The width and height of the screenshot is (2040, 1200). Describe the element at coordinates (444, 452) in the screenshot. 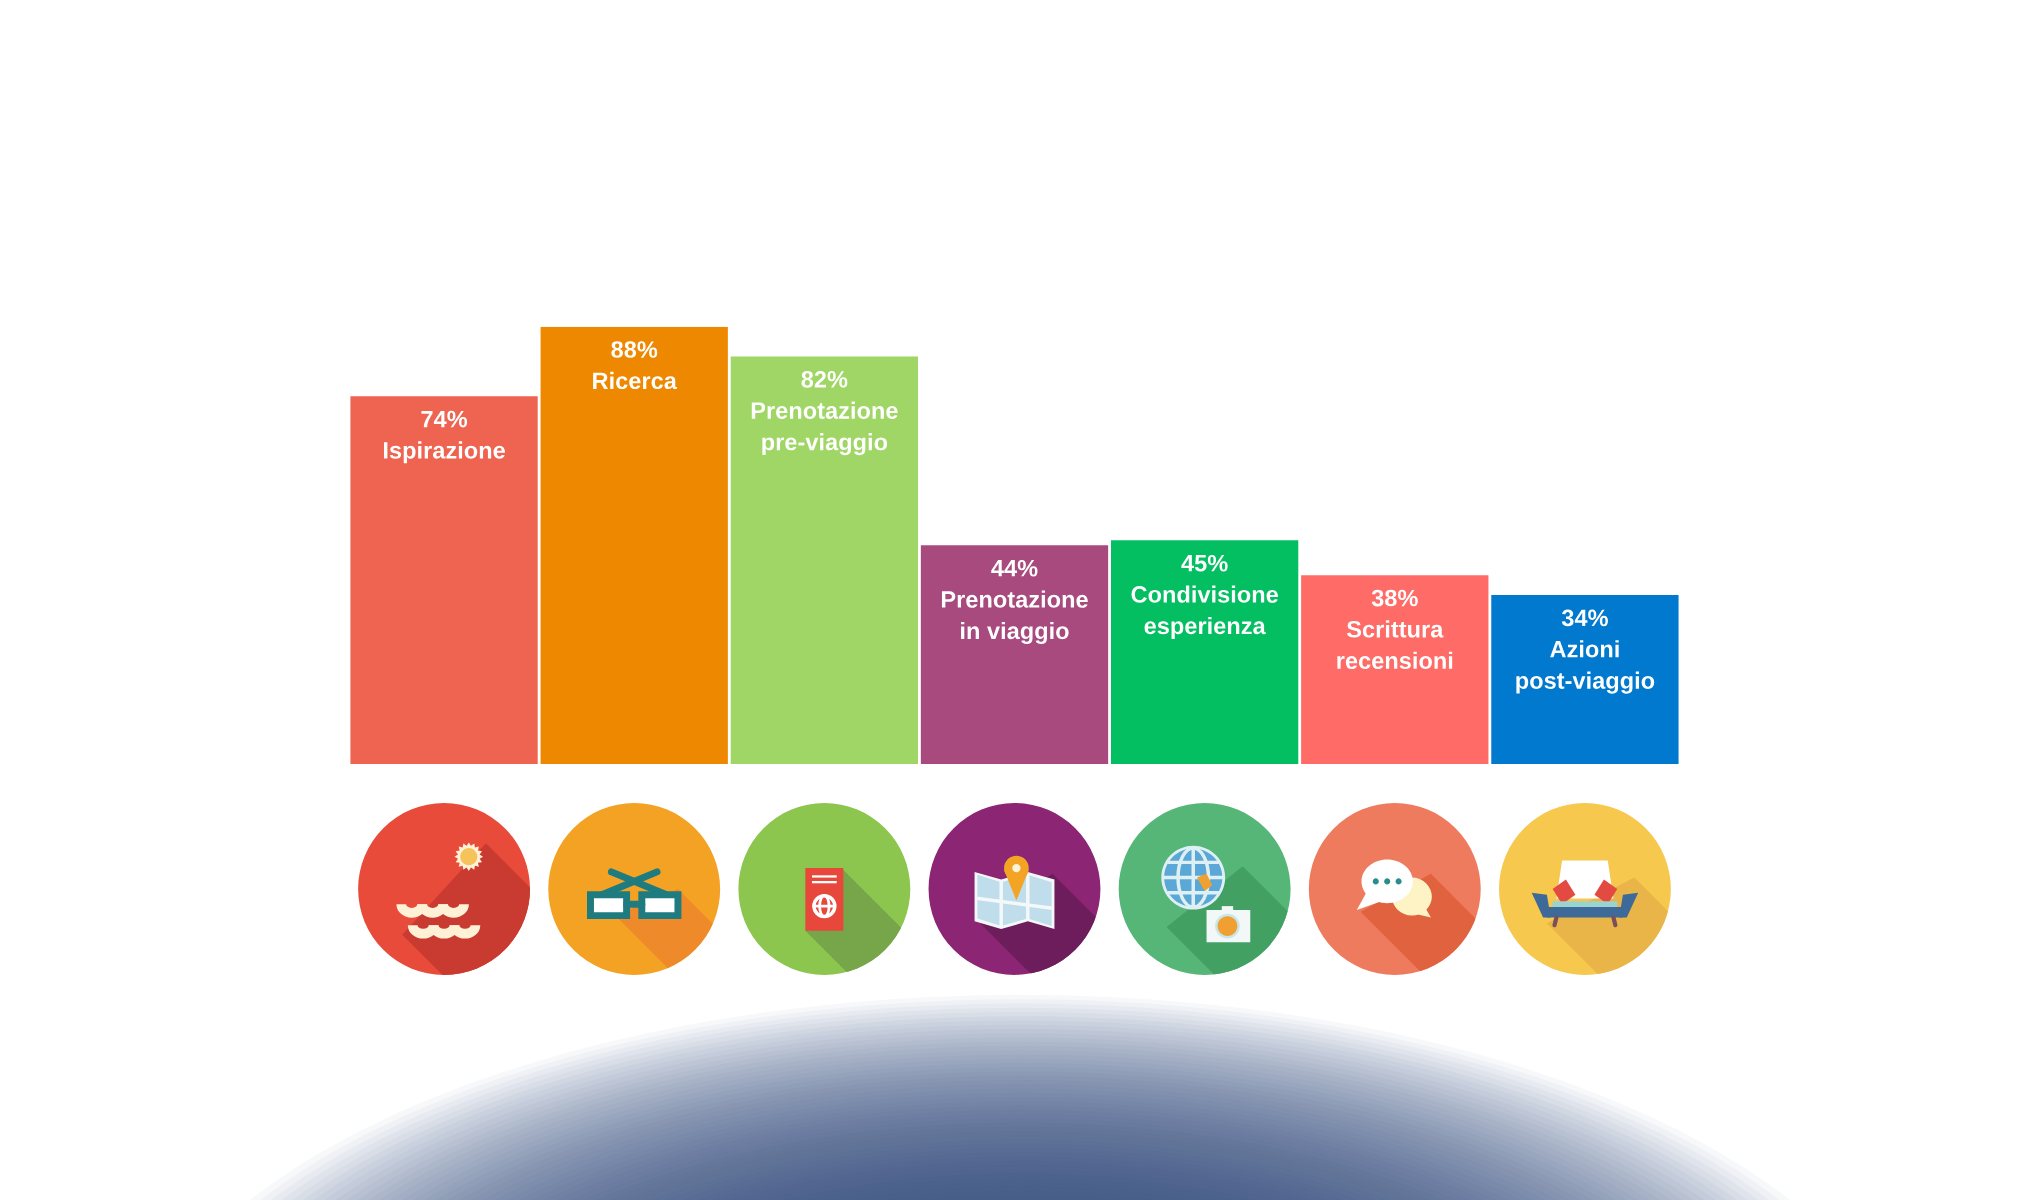

I see `x-tick-label: Ispirazione` at that location.